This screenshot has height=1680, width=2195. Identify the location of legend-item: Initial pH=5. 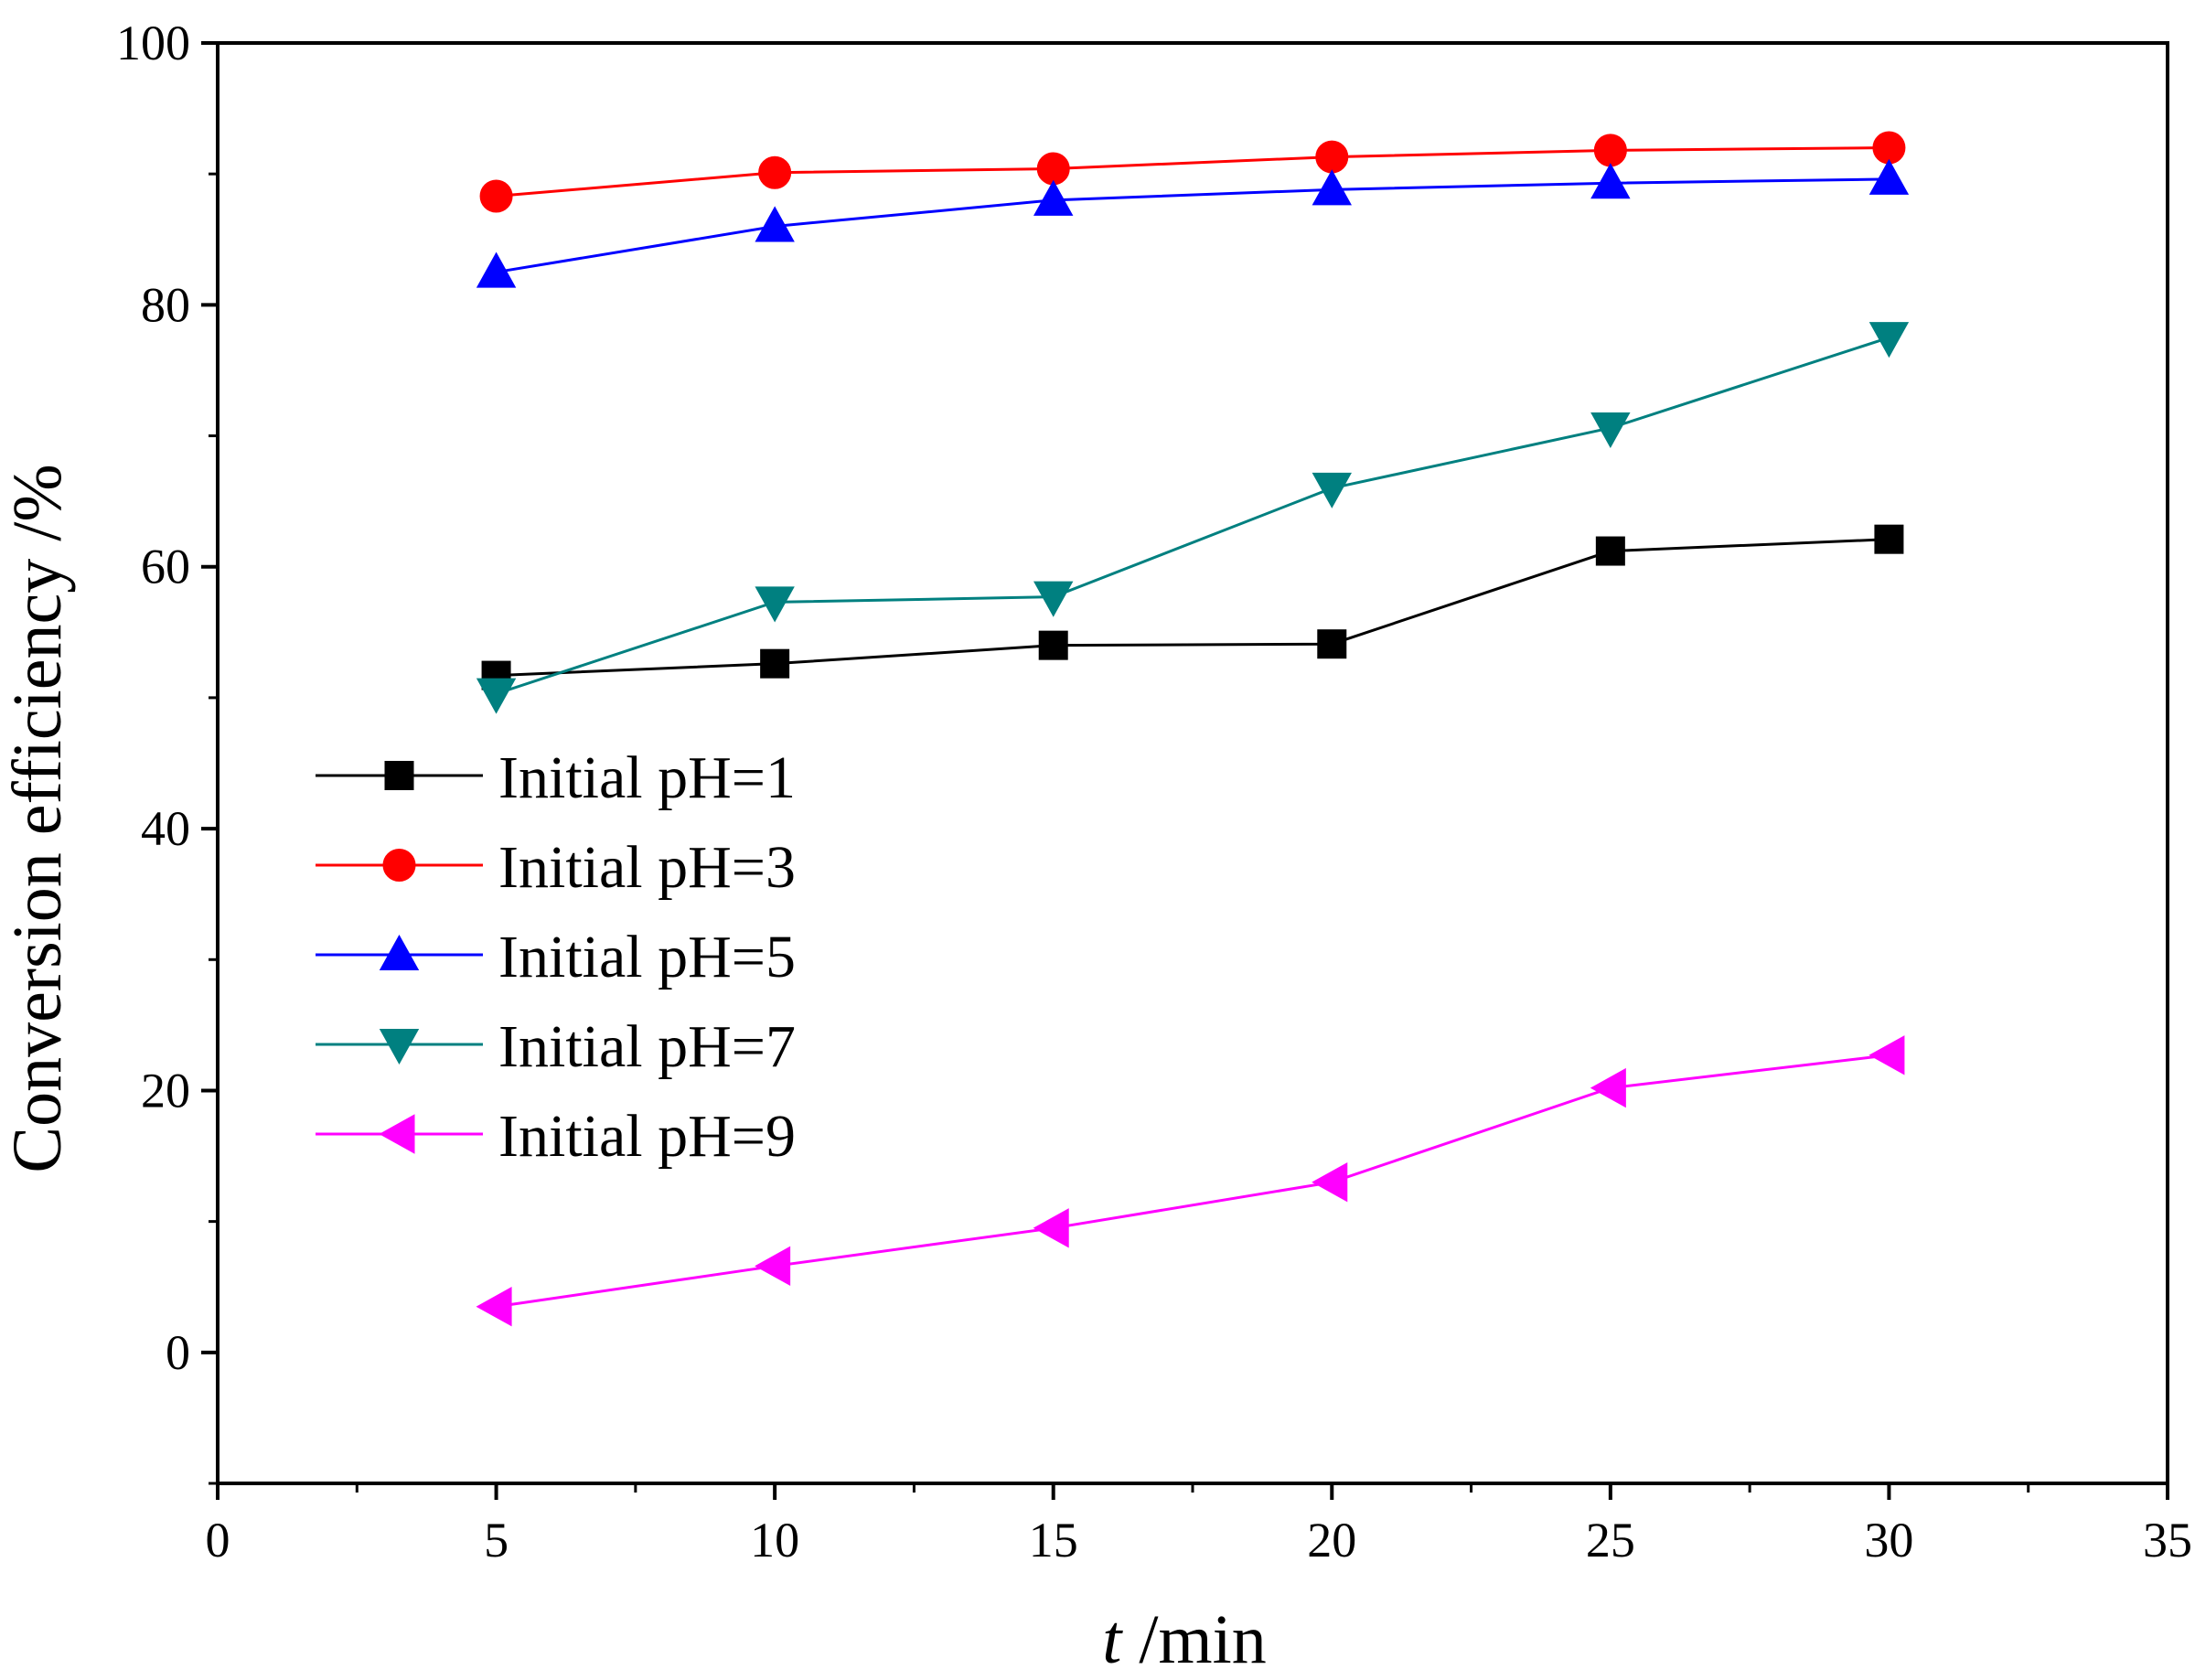
(556, 957).